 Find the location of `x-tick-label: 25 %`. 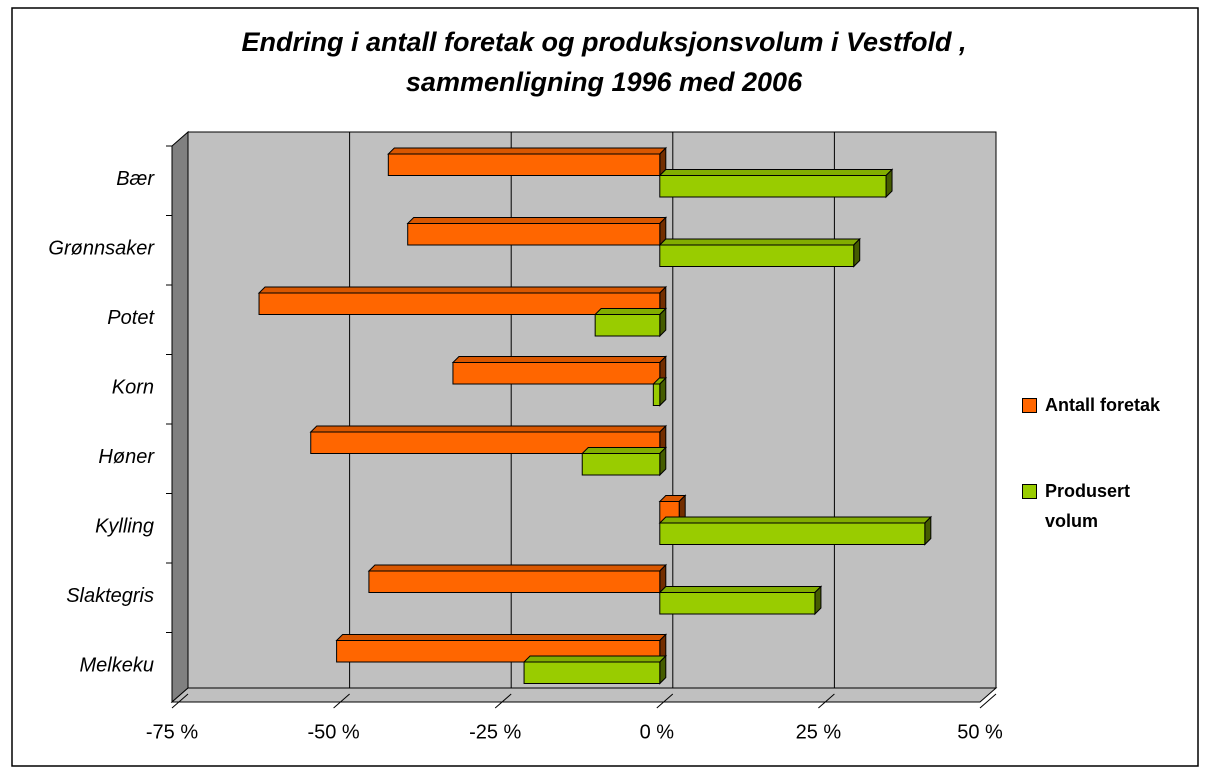

x-tick-label: 25 % is located at coordinates (819, 732).